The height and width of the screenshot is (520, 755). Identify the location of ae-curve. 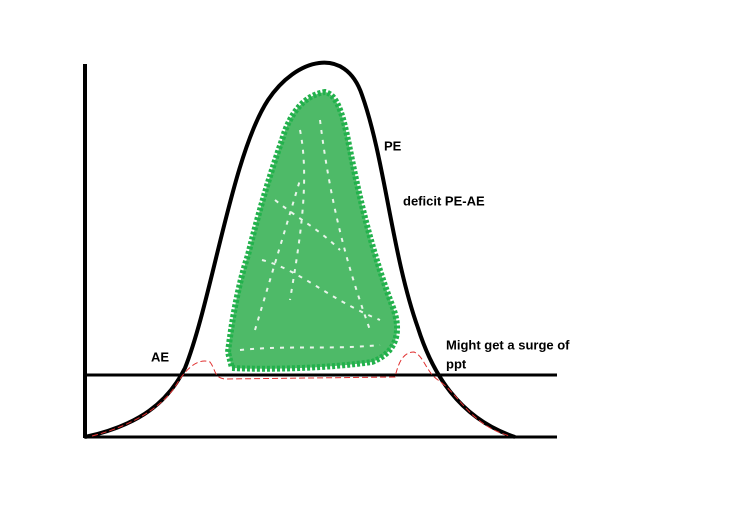
(301, 394).